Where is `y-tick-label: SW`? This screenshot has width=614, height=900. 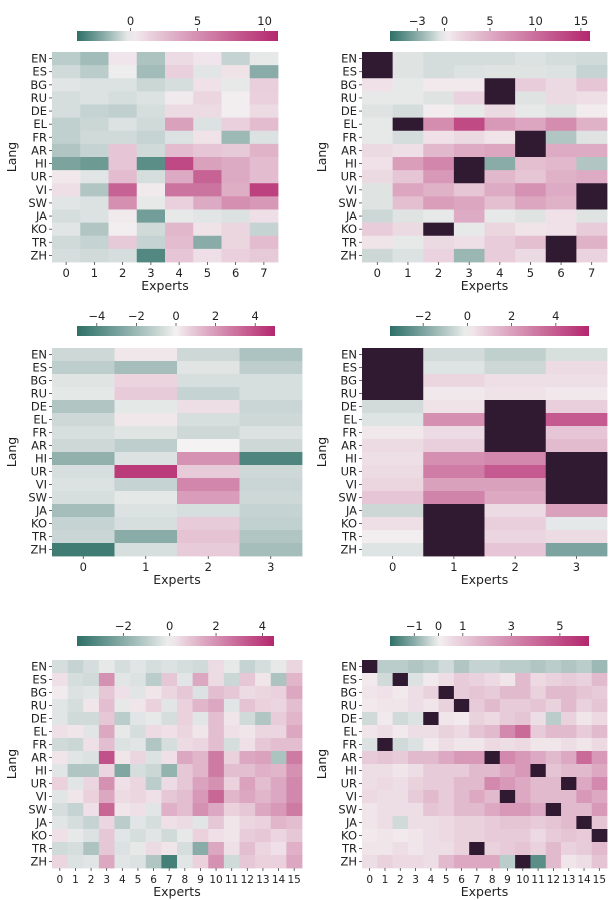 y-tick-label: SW is located at coordinates (37, 203).